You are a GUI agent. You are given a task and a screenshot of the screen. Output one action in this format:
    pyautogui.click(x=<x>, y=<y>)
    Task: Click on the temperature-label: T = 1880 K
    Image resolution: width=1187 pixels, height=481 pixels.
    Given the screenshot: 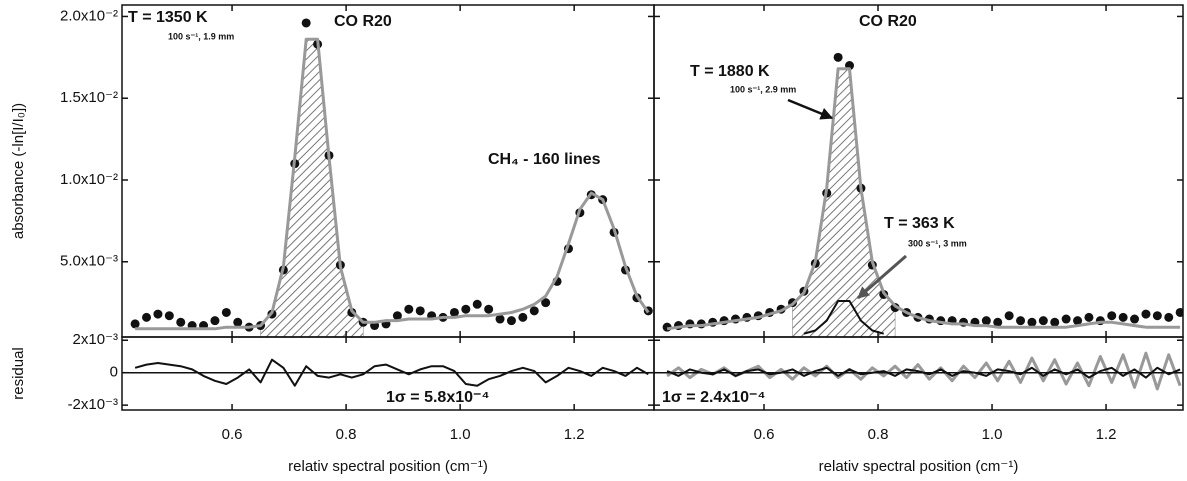 What is the action you would take?
    pyautogui.click(x=730, y=71)
    